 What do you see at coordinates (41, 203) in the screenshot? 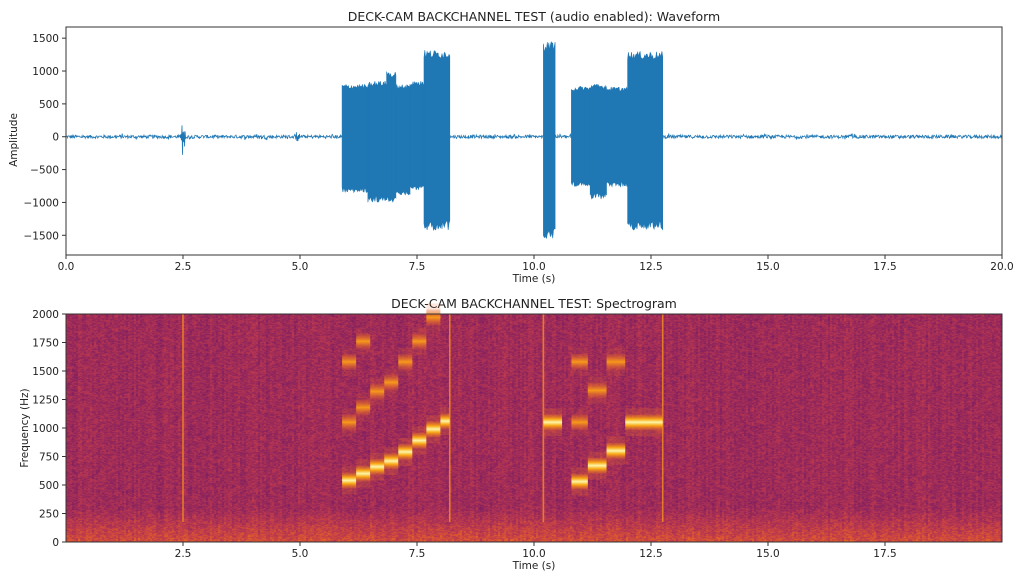
I see `waveform-ytick-label: −1000` at bounding box center [41, 203].